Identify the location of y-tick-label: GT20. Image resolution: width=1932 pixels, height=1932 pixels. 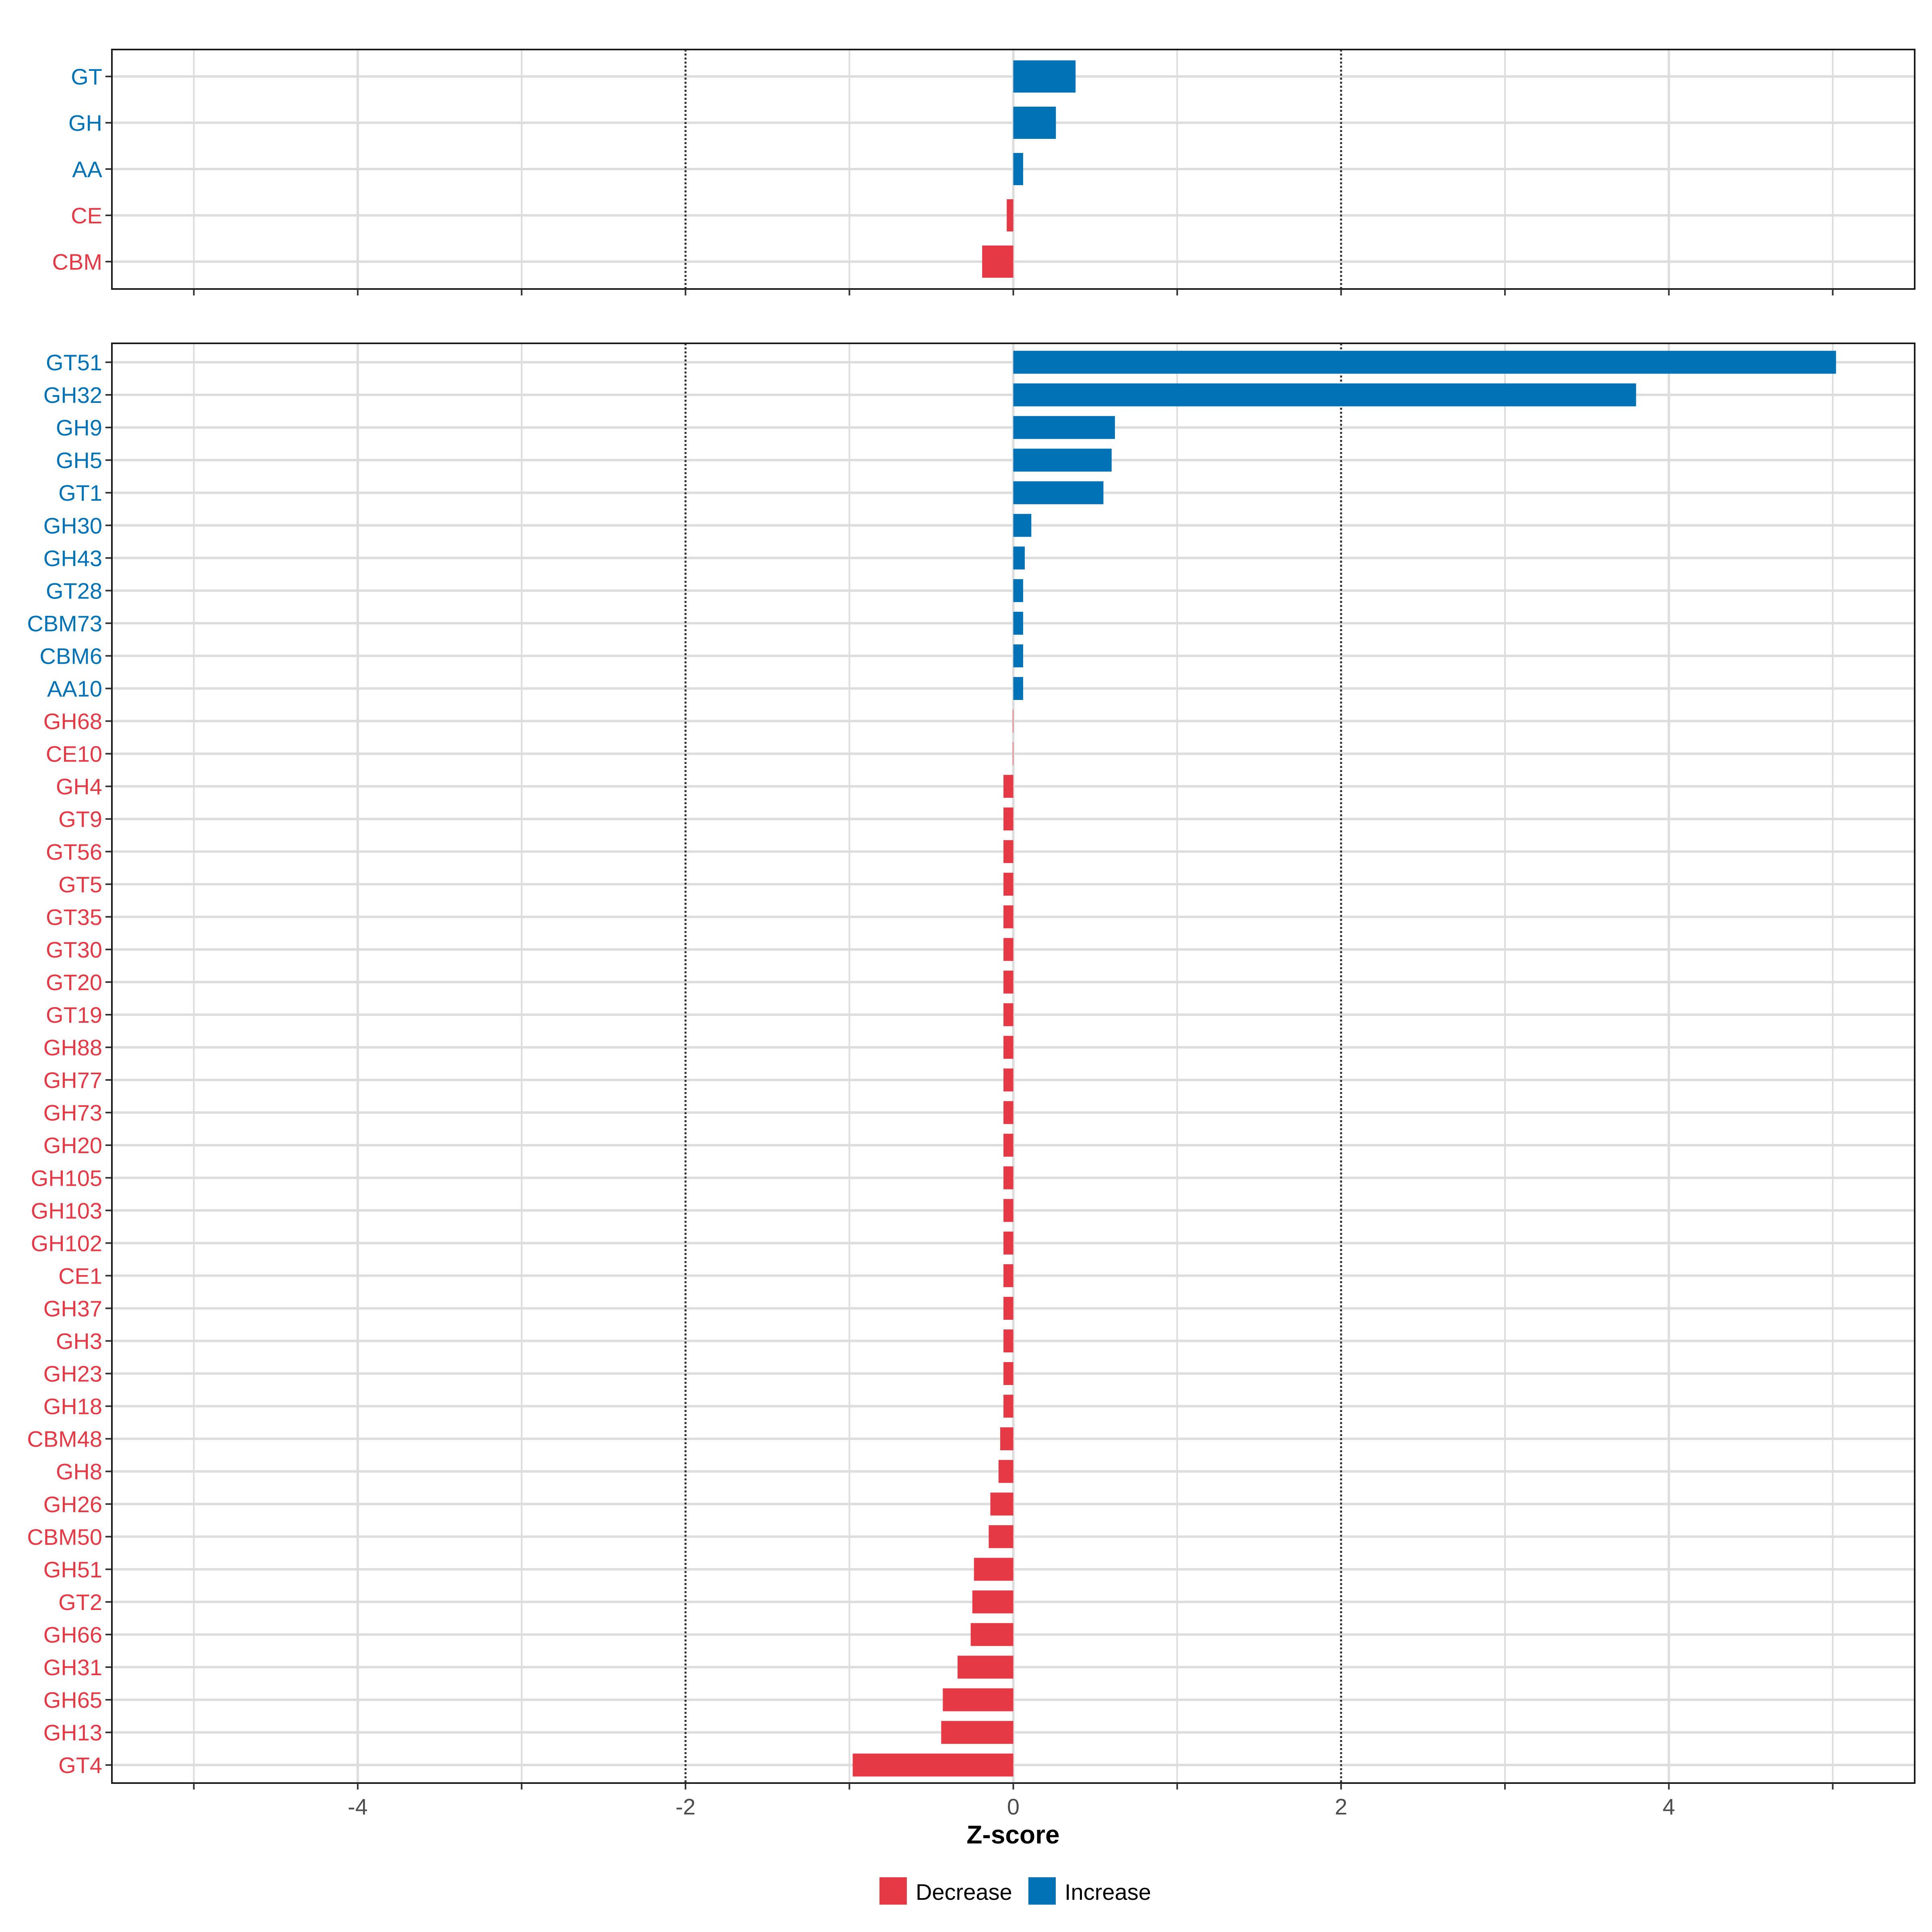
(74, 982).